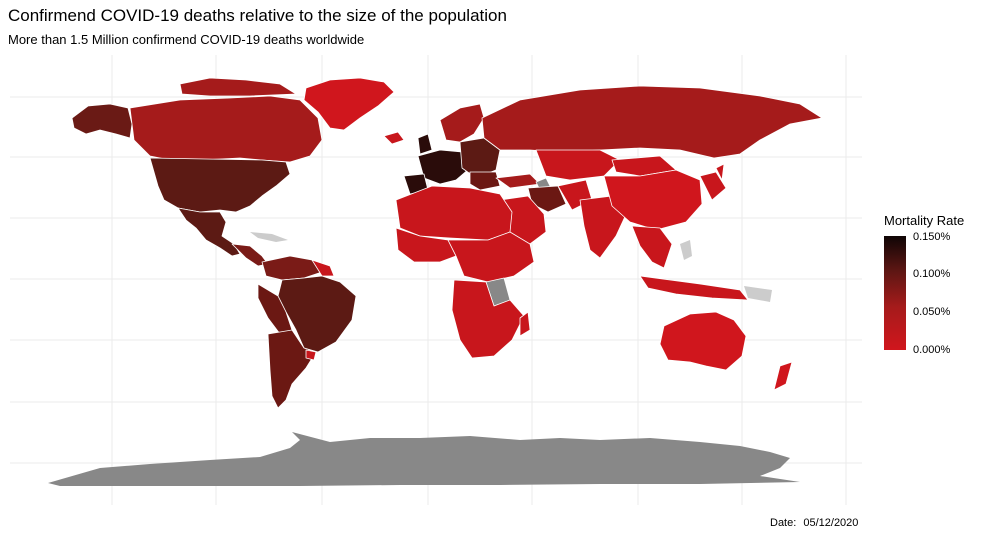  I want to click on date-value: 05/12/2020, so click(831, 523).